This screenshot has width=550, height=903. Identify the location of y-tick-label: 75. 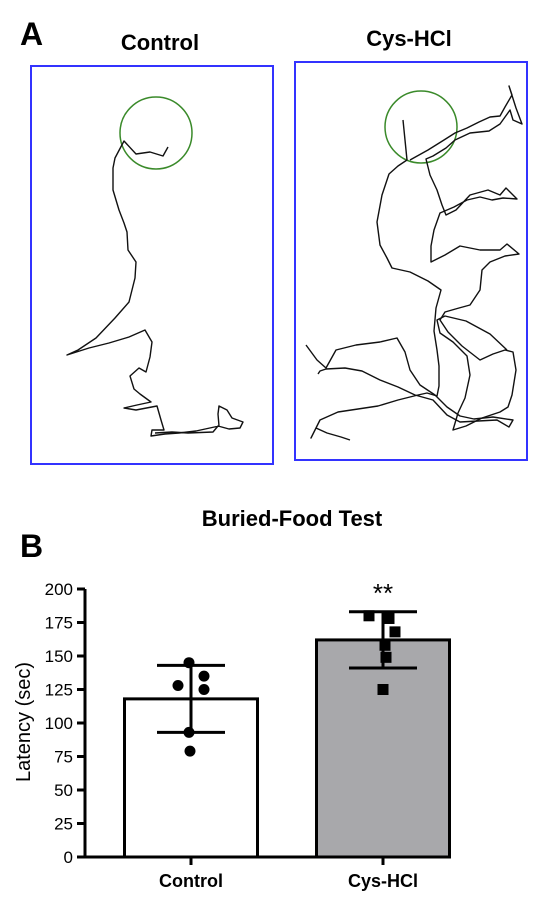
(63, 757).